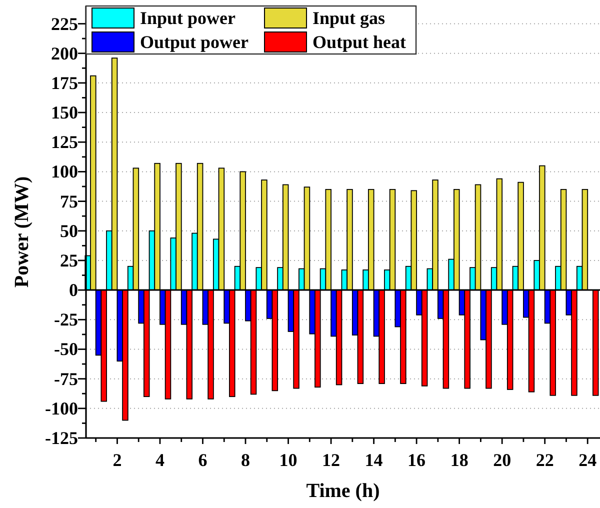 The image size is (600, 508). I want to click on x-tick-label: 16, so click(417, 460).